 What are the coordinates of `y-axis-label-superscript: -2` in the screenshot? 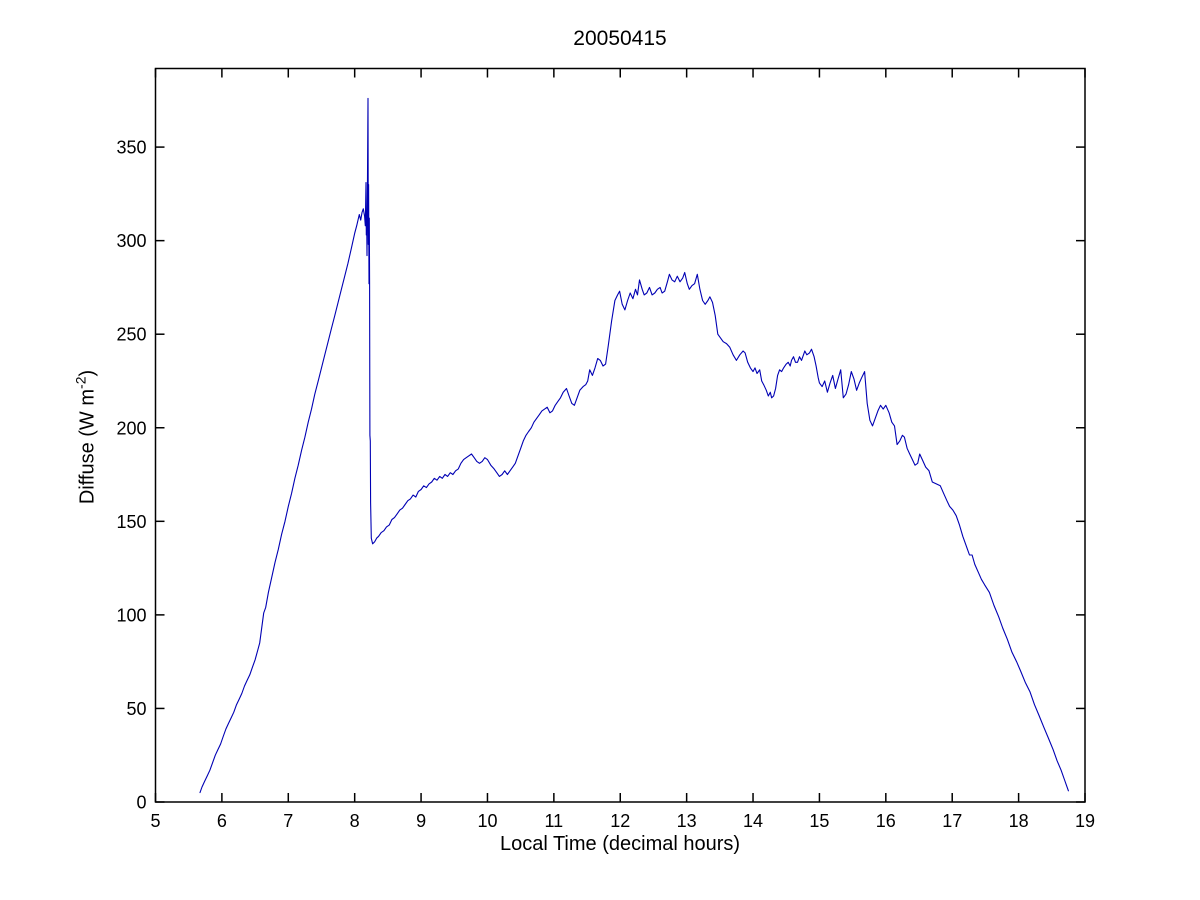 It's located at (80, 382).